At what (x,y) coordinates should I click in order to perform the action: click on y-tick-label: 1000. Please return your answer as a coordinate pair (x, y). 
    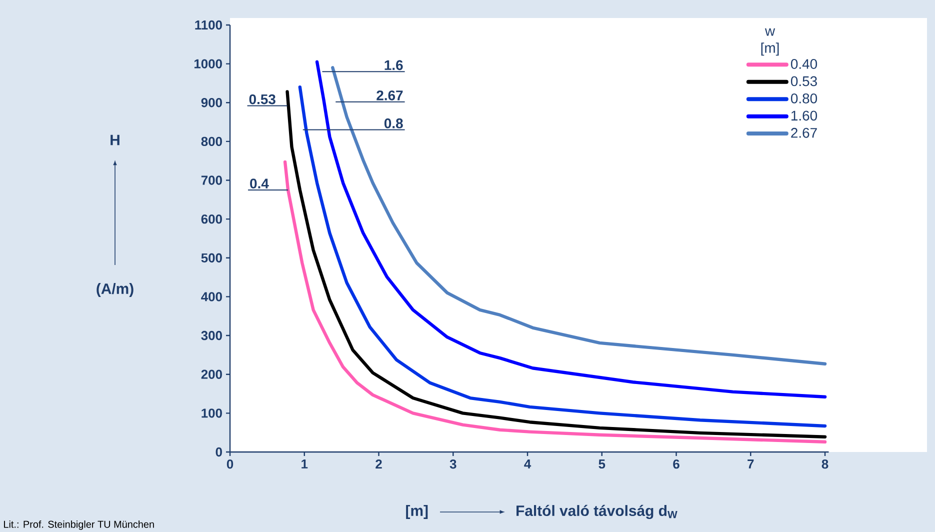
    Looking at the image, I should click on (208, 63).